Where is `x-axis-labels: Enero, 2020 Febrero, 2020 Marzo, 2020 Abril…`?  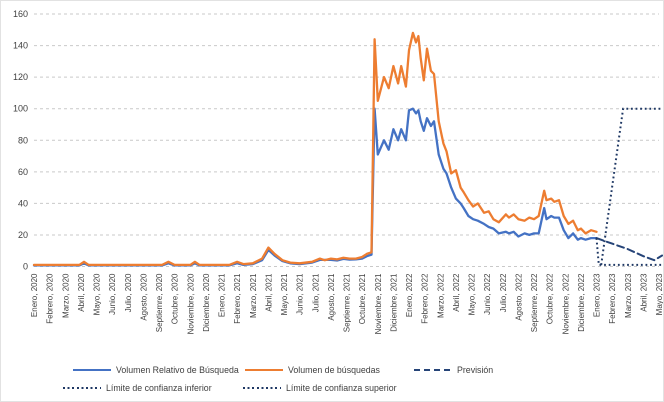
x-axis-labels: Enero, 2020 Febrero, 2020 Marzo, 2020 Abril… is located at coordinates (346, 303).